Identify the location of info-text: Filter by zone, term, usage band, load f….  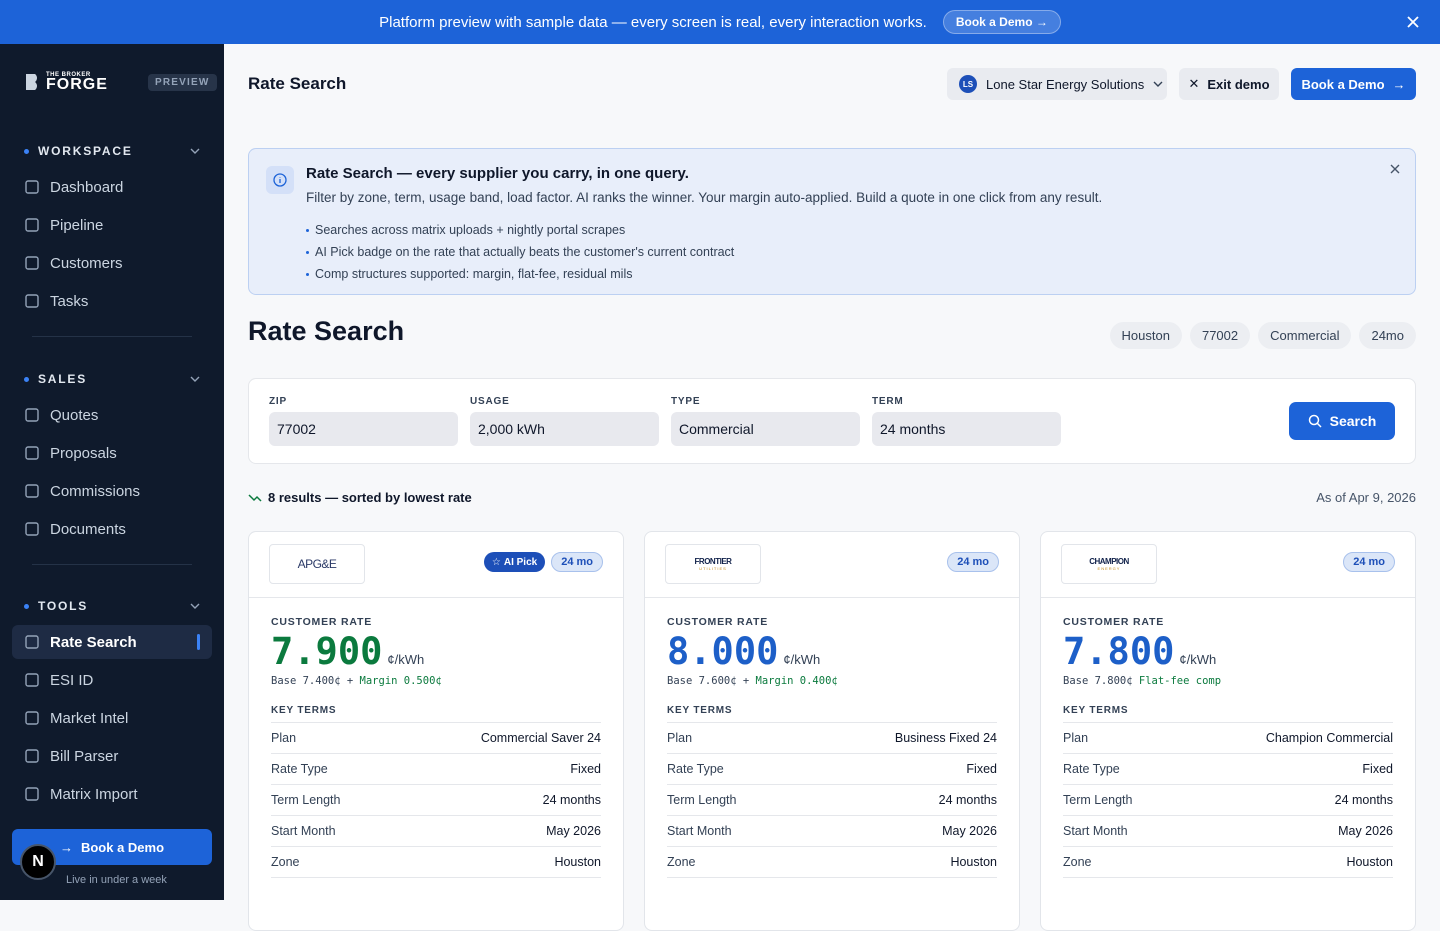
(704, 197).